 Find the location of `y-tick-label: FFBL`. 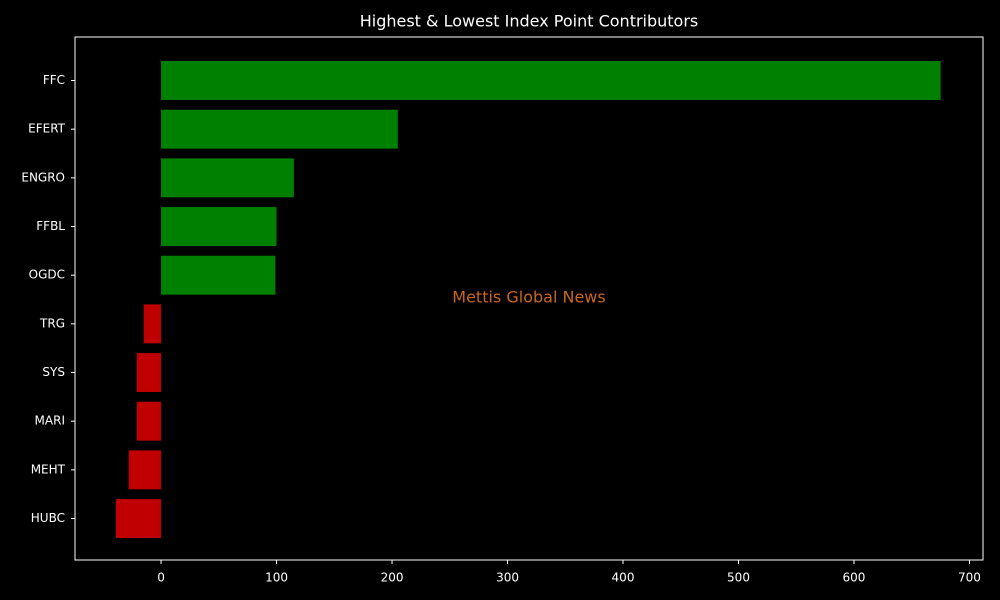

y-tick-label: FFBL is located at coordinates (50, 226).